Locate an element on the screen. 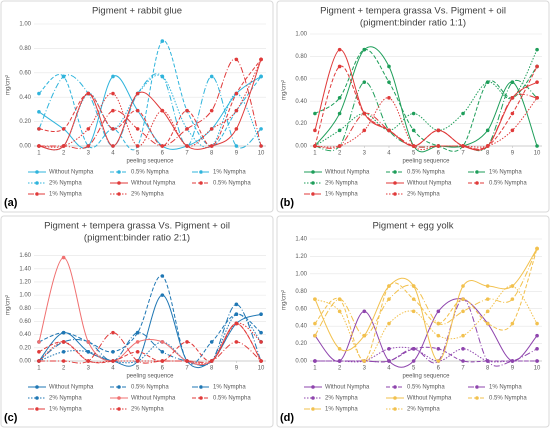  x-tick-label: 1 is located at coordinates (315, 154).